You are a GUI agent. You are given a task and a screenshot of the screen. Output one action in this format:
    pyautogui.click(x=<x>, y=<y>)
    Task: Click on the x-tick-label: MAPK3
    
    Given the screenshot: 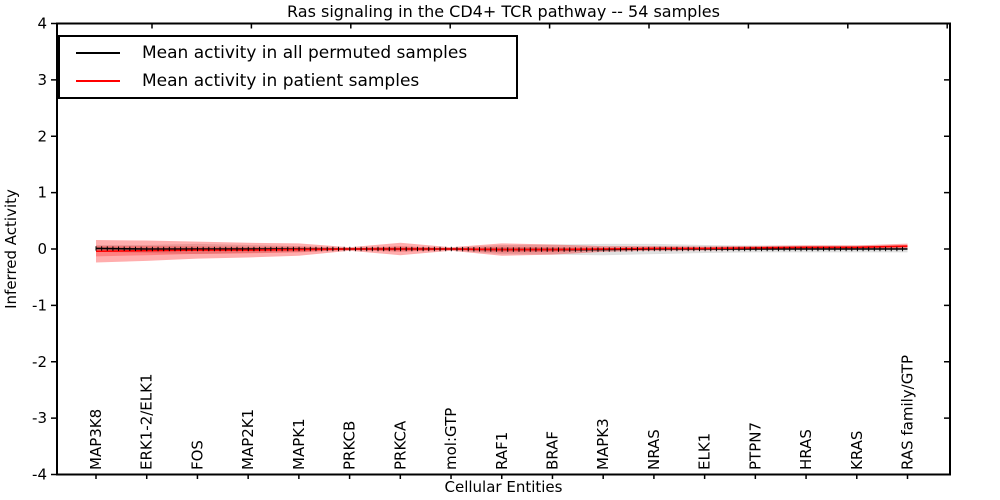 What is the action you would take?
    pyautogui.click(x=603, y=444)
    